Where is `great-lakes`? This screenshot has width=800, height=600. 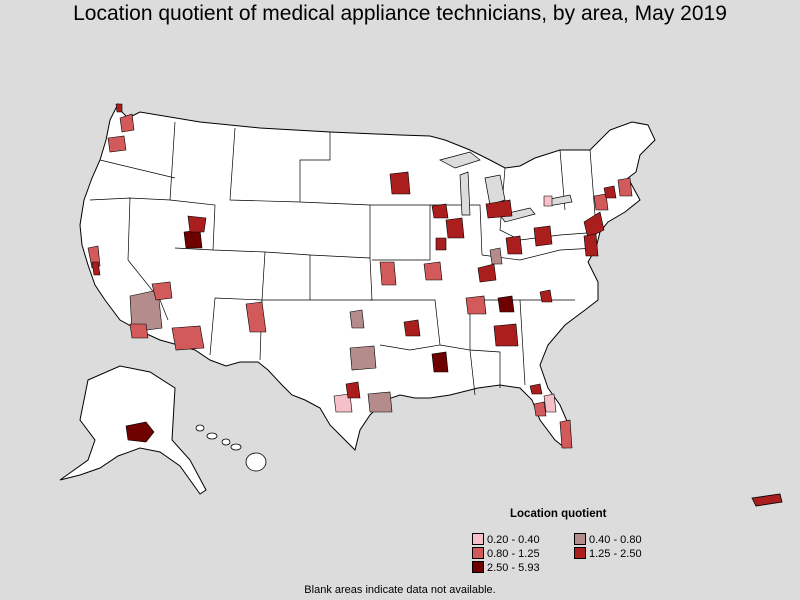
great-lakes is located at coordinates (506, 187).